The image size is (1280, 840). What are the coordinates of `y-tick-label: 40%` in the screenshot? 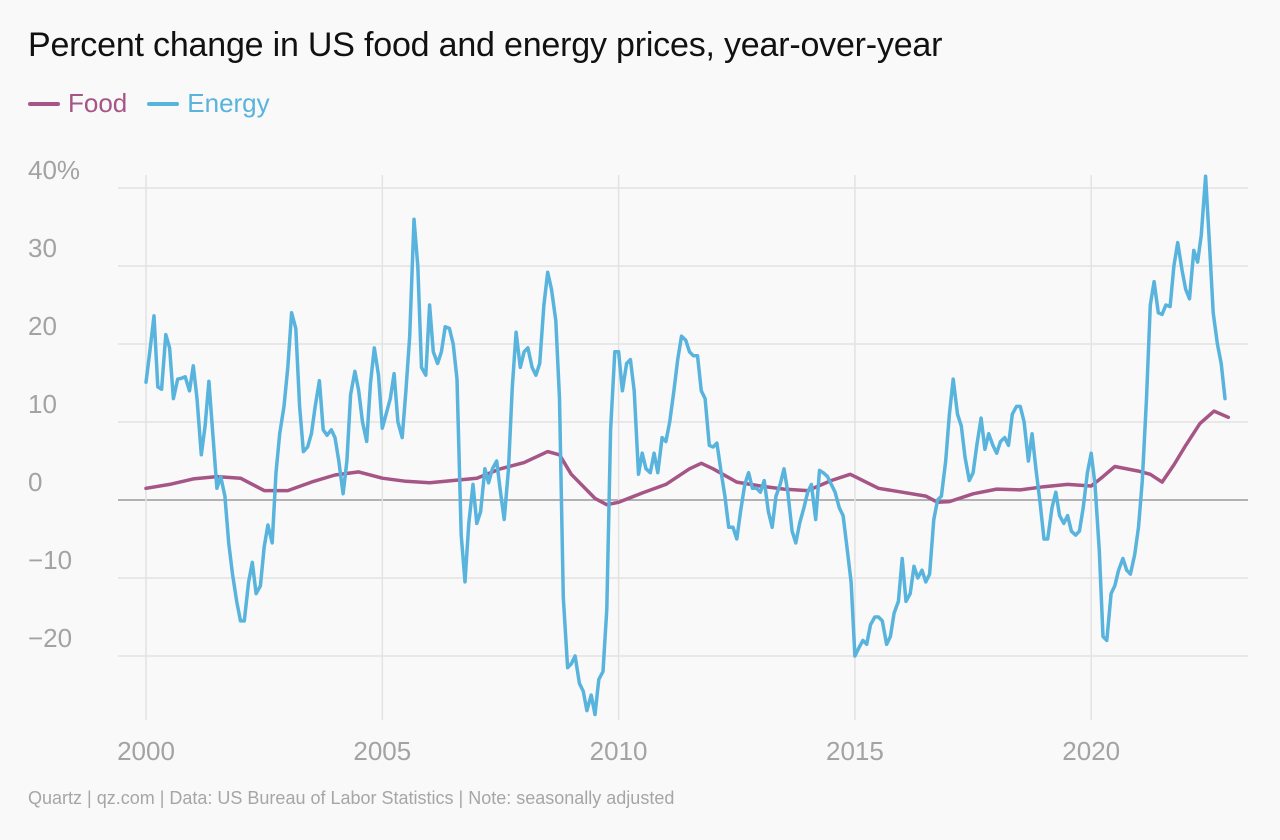 It's located at (54, 170).